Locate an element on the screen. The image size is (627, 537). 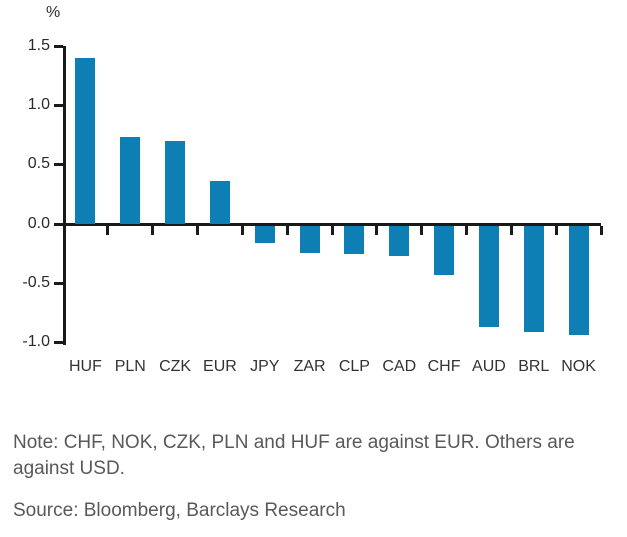
y-axis-tick-label: 0.0 is located at coordinates (38, 223).